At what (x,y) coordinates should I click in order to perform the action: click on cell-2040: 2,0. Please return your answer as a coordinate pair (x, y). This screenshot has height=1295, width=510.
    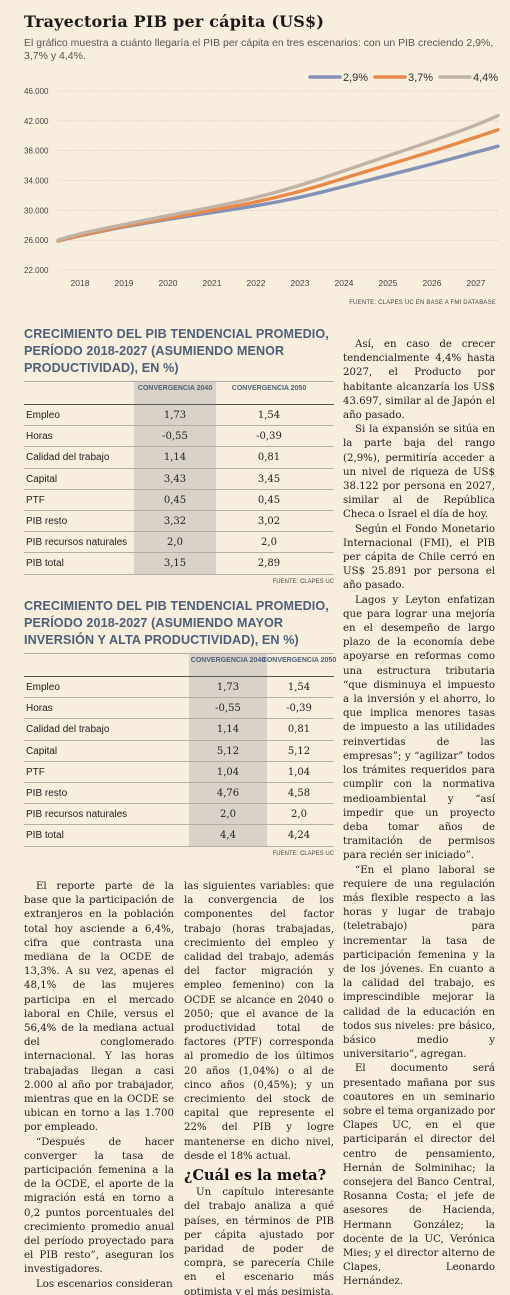
    Looking at the image, I should click on (228, 815).